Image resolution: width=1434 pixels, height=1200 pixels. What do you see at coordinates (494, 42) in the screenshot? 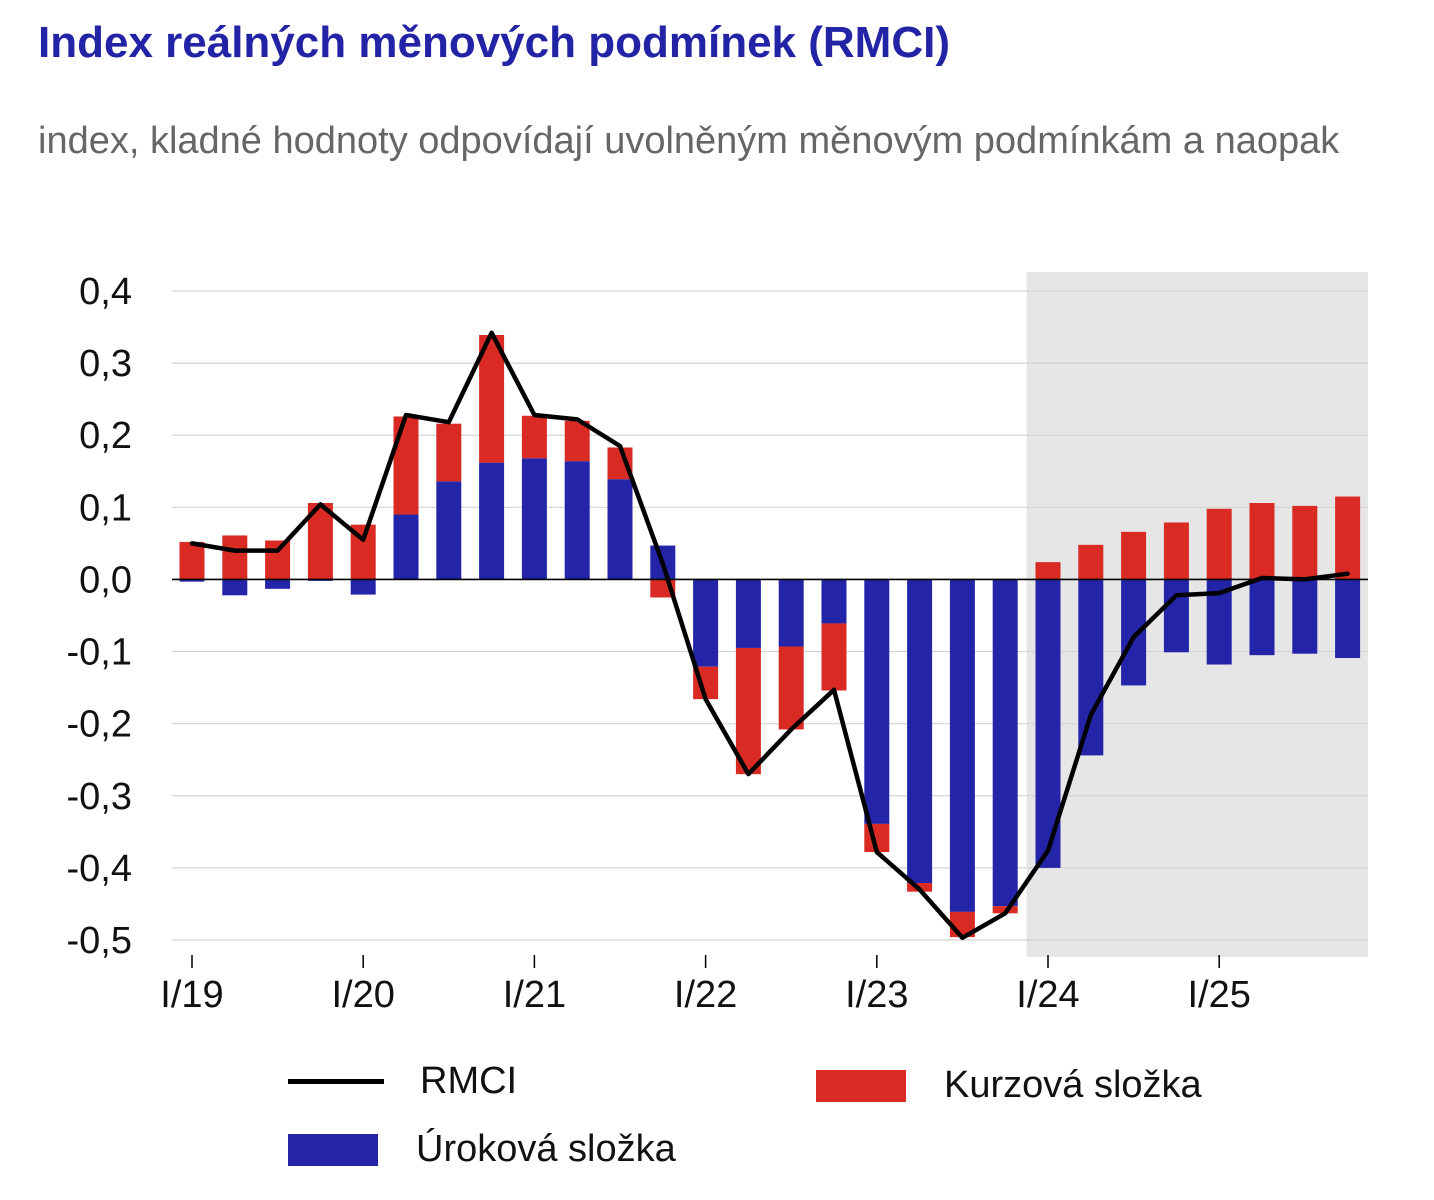
I see `chart-title: Index reálných měnových podmínek (RMCI)` at bounding box center [494, 42].